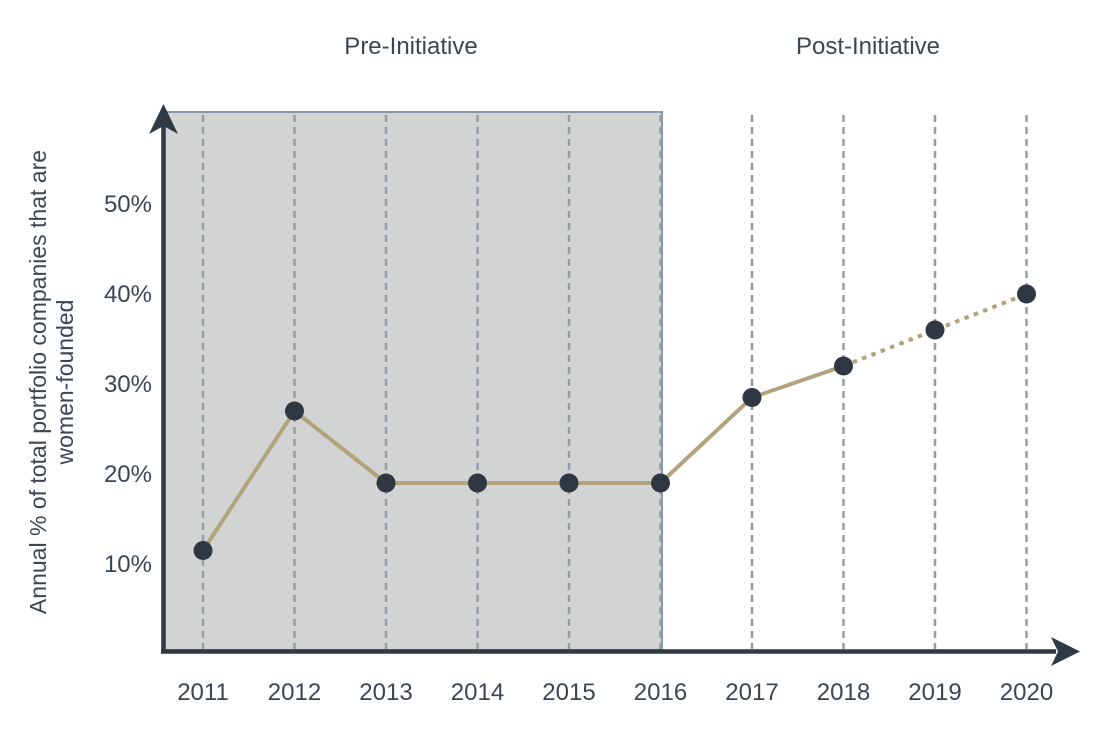  What do you see at coordinates (1026, 692) in the screenshot?
I see `x-tick-label-2020: 2020` at bounding box center [1026, 692].